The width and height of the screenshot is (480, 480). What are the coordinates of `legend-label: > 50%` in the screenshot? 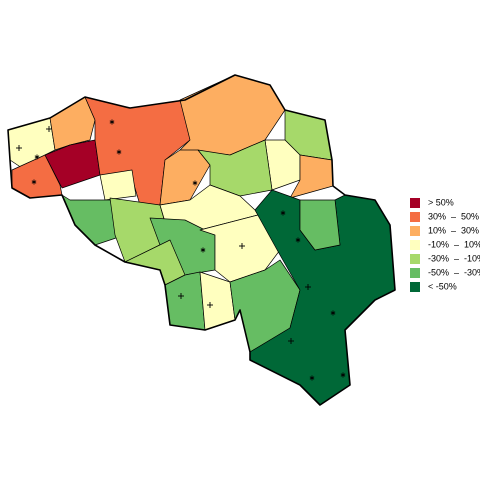 It's located at (441, 202).